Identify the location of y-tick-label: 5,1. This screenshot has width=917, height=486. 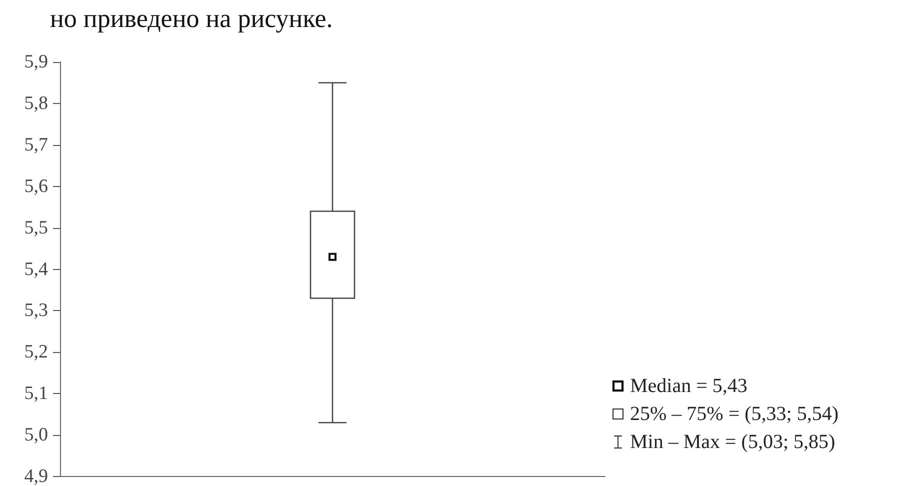
(36, 393).